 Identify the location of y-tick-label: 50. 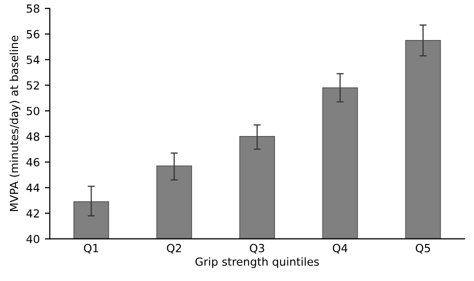
(33, 111).